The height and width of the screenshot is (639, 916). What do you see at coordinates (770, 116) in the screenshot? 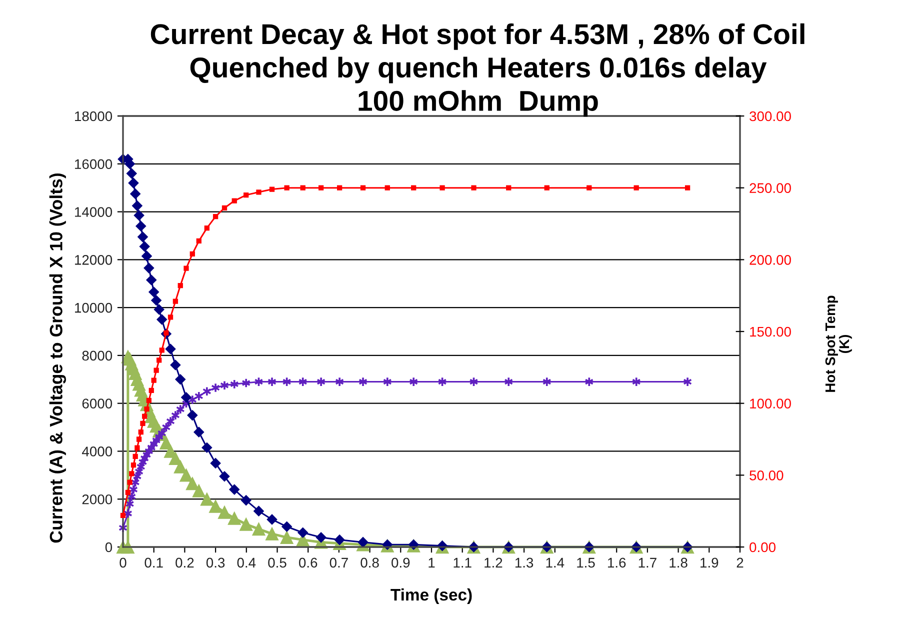
I see `y2-tick-label: 300.00` at bounding box center [770, 116].